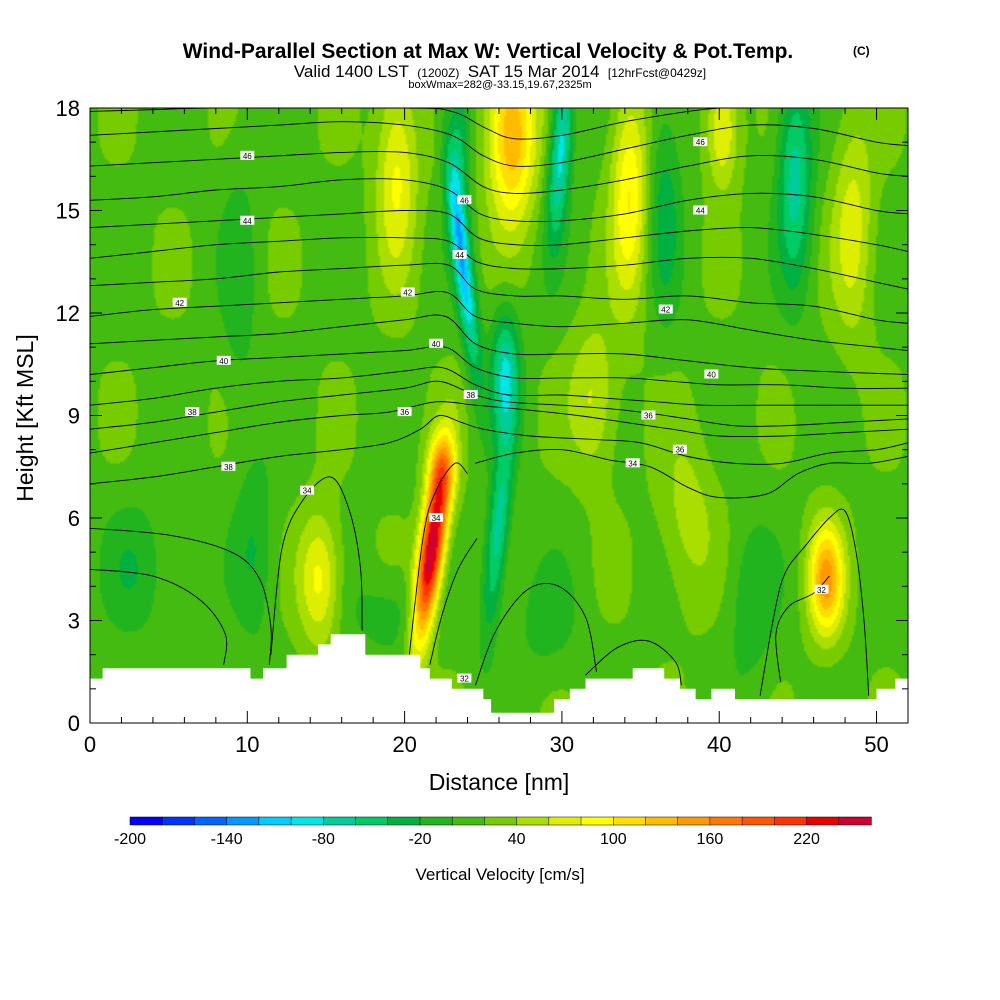 This screenshot has height=1000, width=1000. What do you see at coordinates (438, 73) in the screenshot?
I see `valid-zulu: (1200Z)` at bounding box center [438, 73].